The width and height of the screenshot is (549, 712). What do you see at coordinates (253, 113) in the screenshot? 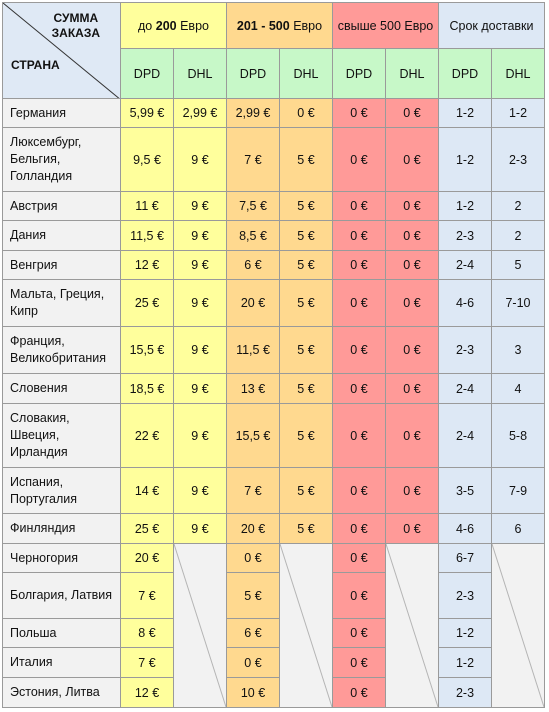
I see `tier2-dpd-cell: 2,99 €` at bounding box center [253, 113].